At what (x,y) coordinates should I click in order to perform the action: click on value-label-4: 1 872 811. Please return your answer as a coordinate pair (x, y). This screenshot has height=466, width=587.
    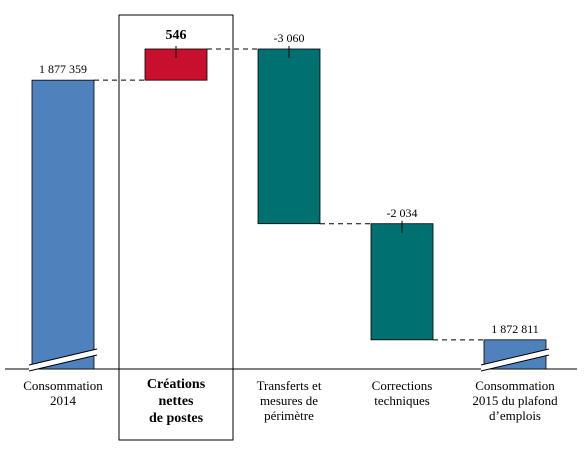
    Looking at the image, I should click on (515, 328).